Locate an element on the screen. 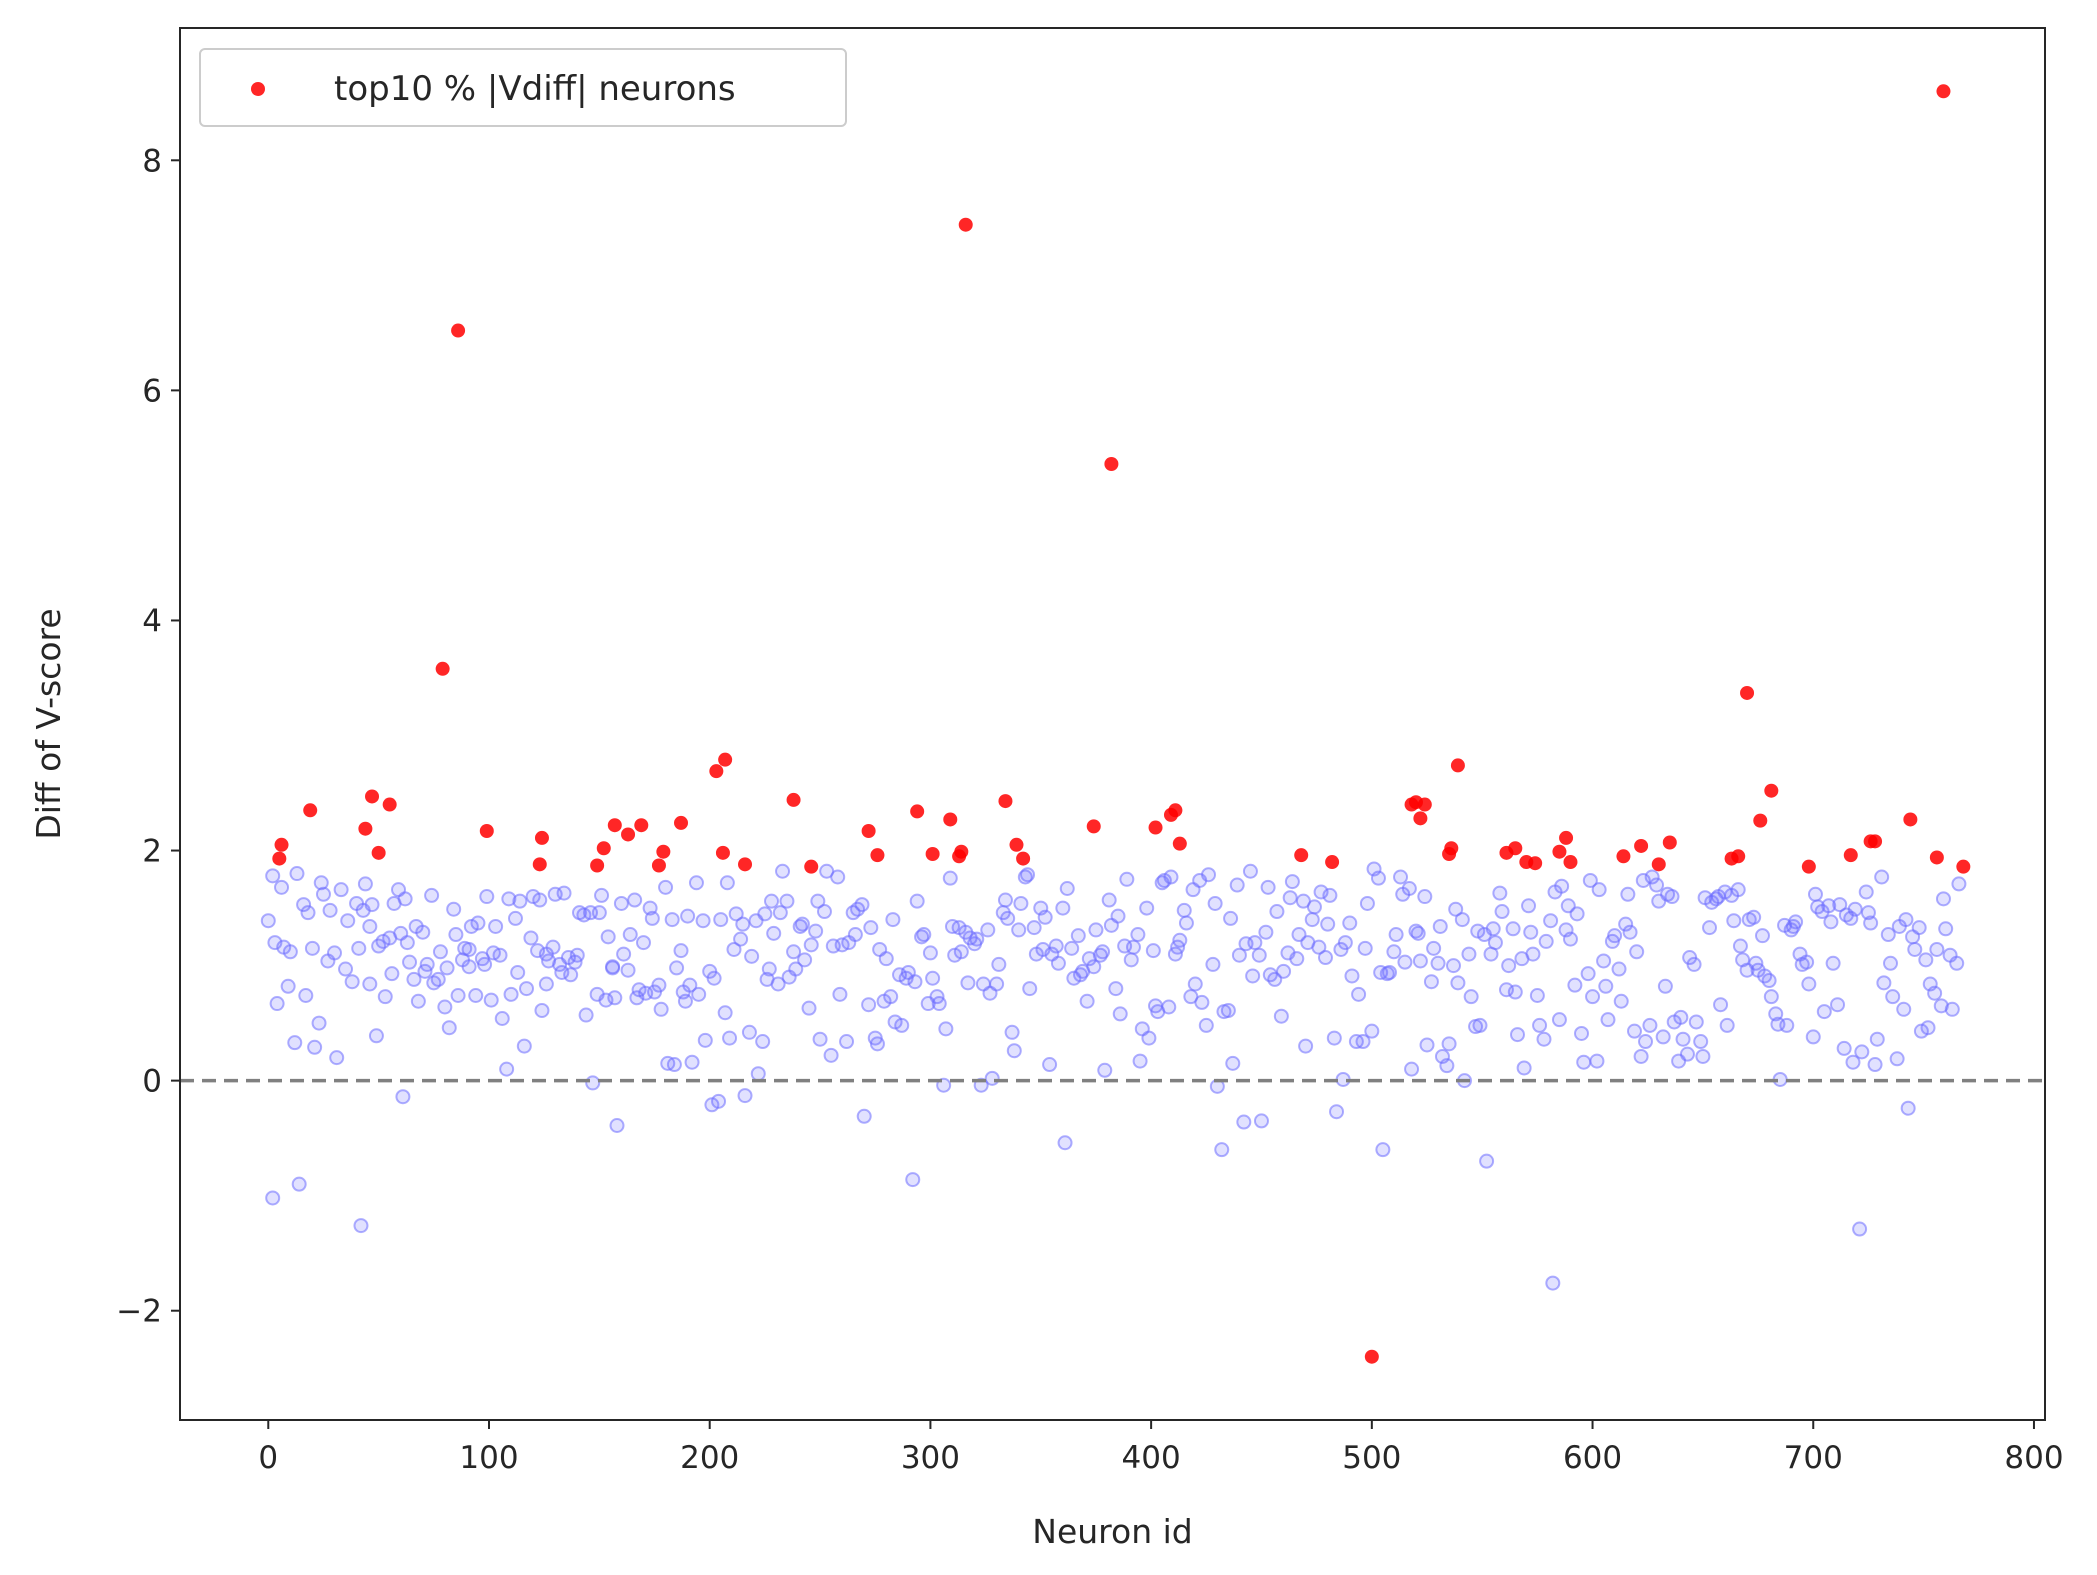 This screenshot has height=1575, width=2097. x-tick-label: 400 is located at coordinates (1151, 1458).